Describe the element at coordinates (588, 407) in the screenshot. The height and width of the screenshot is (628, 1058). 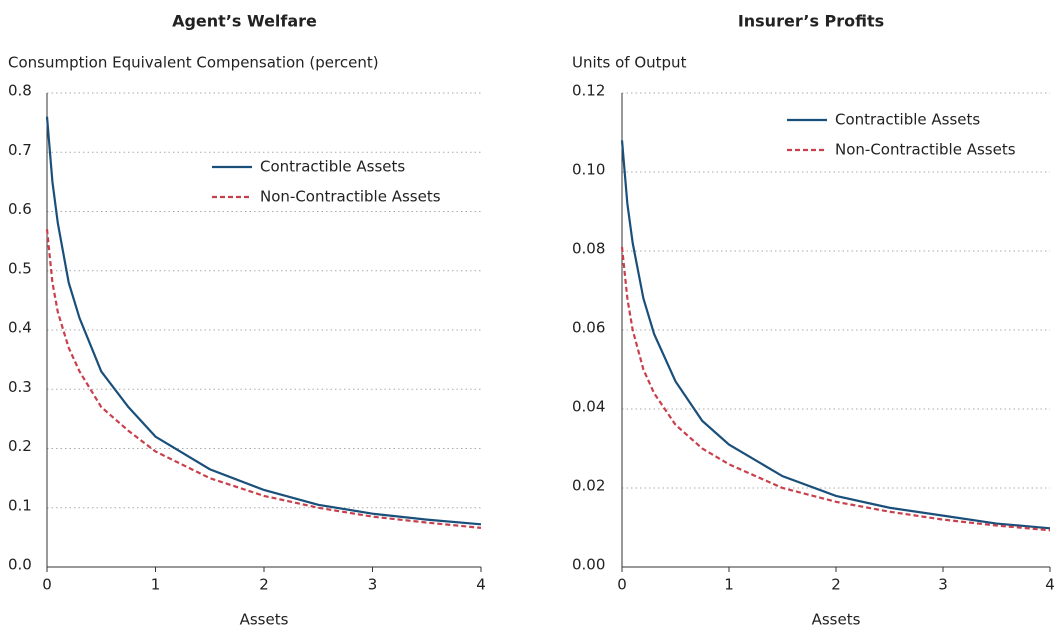
I see `y-tick-label: 0.04` at that location.